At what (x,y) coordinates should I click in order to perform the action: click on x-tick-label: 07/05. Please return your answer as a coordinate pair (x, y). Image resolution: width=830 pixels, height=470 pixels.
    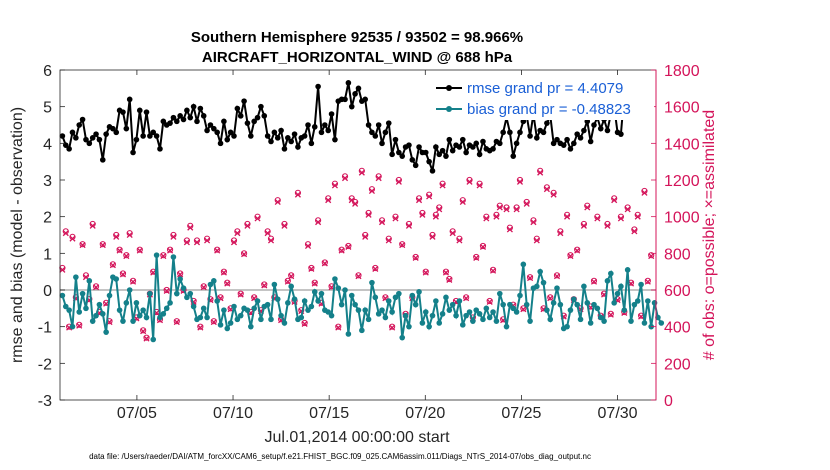
    Looking at the image, I should click on (137, 413).